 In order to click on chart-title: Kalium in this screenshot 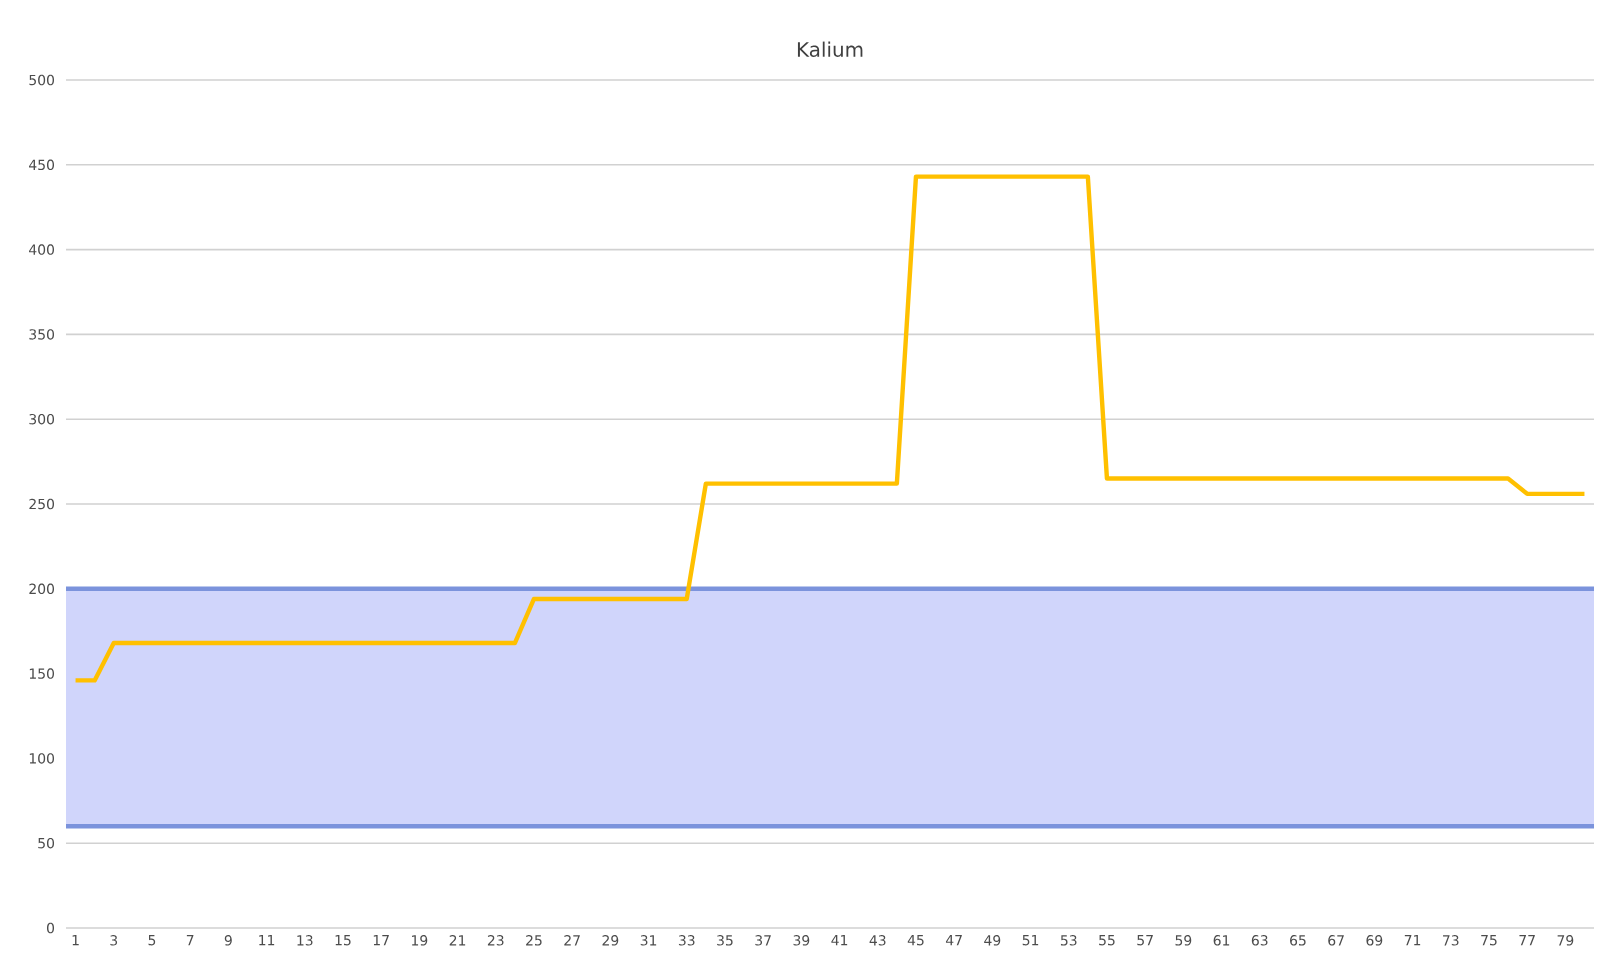, I will do `click(830, 49)`.